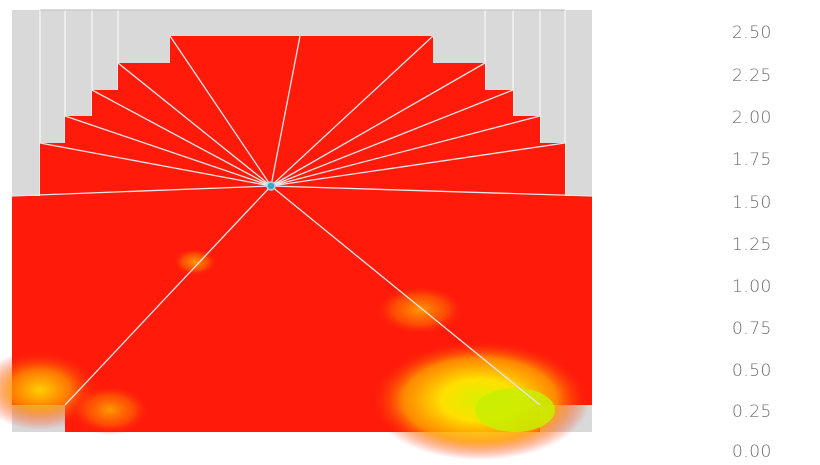 The height and width of the screenshot is (465, 820). I want to click on colorbar-tick: 2.25, so click(752, 76).